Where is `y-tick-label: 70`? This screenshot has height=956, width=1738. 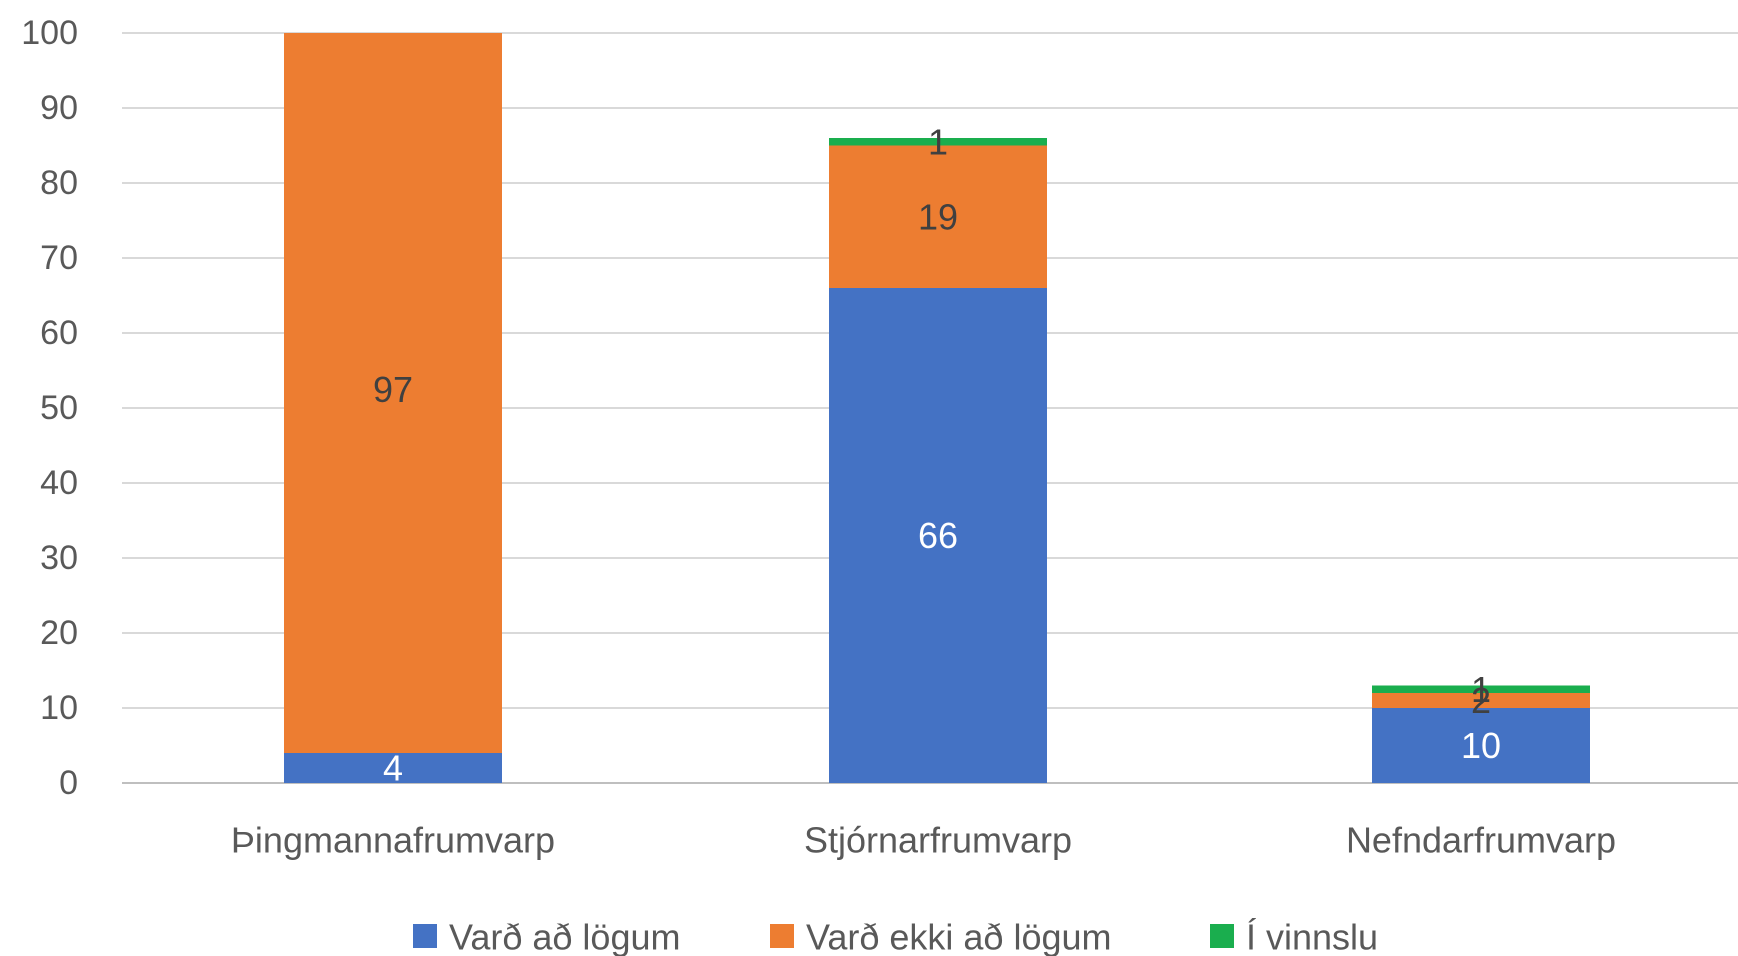 y-tick-label: 70 is located at coordinates (59, 258).